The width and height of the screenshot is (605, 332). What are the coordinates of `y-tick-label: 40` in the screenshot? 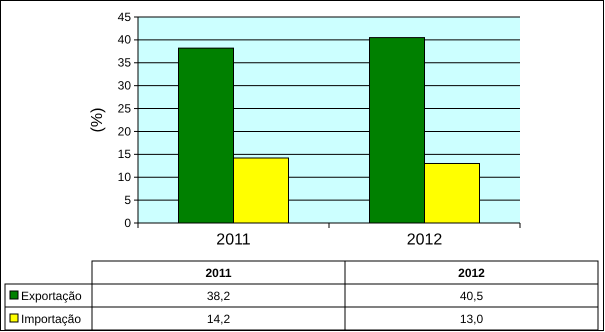 It's located at (125, 39).